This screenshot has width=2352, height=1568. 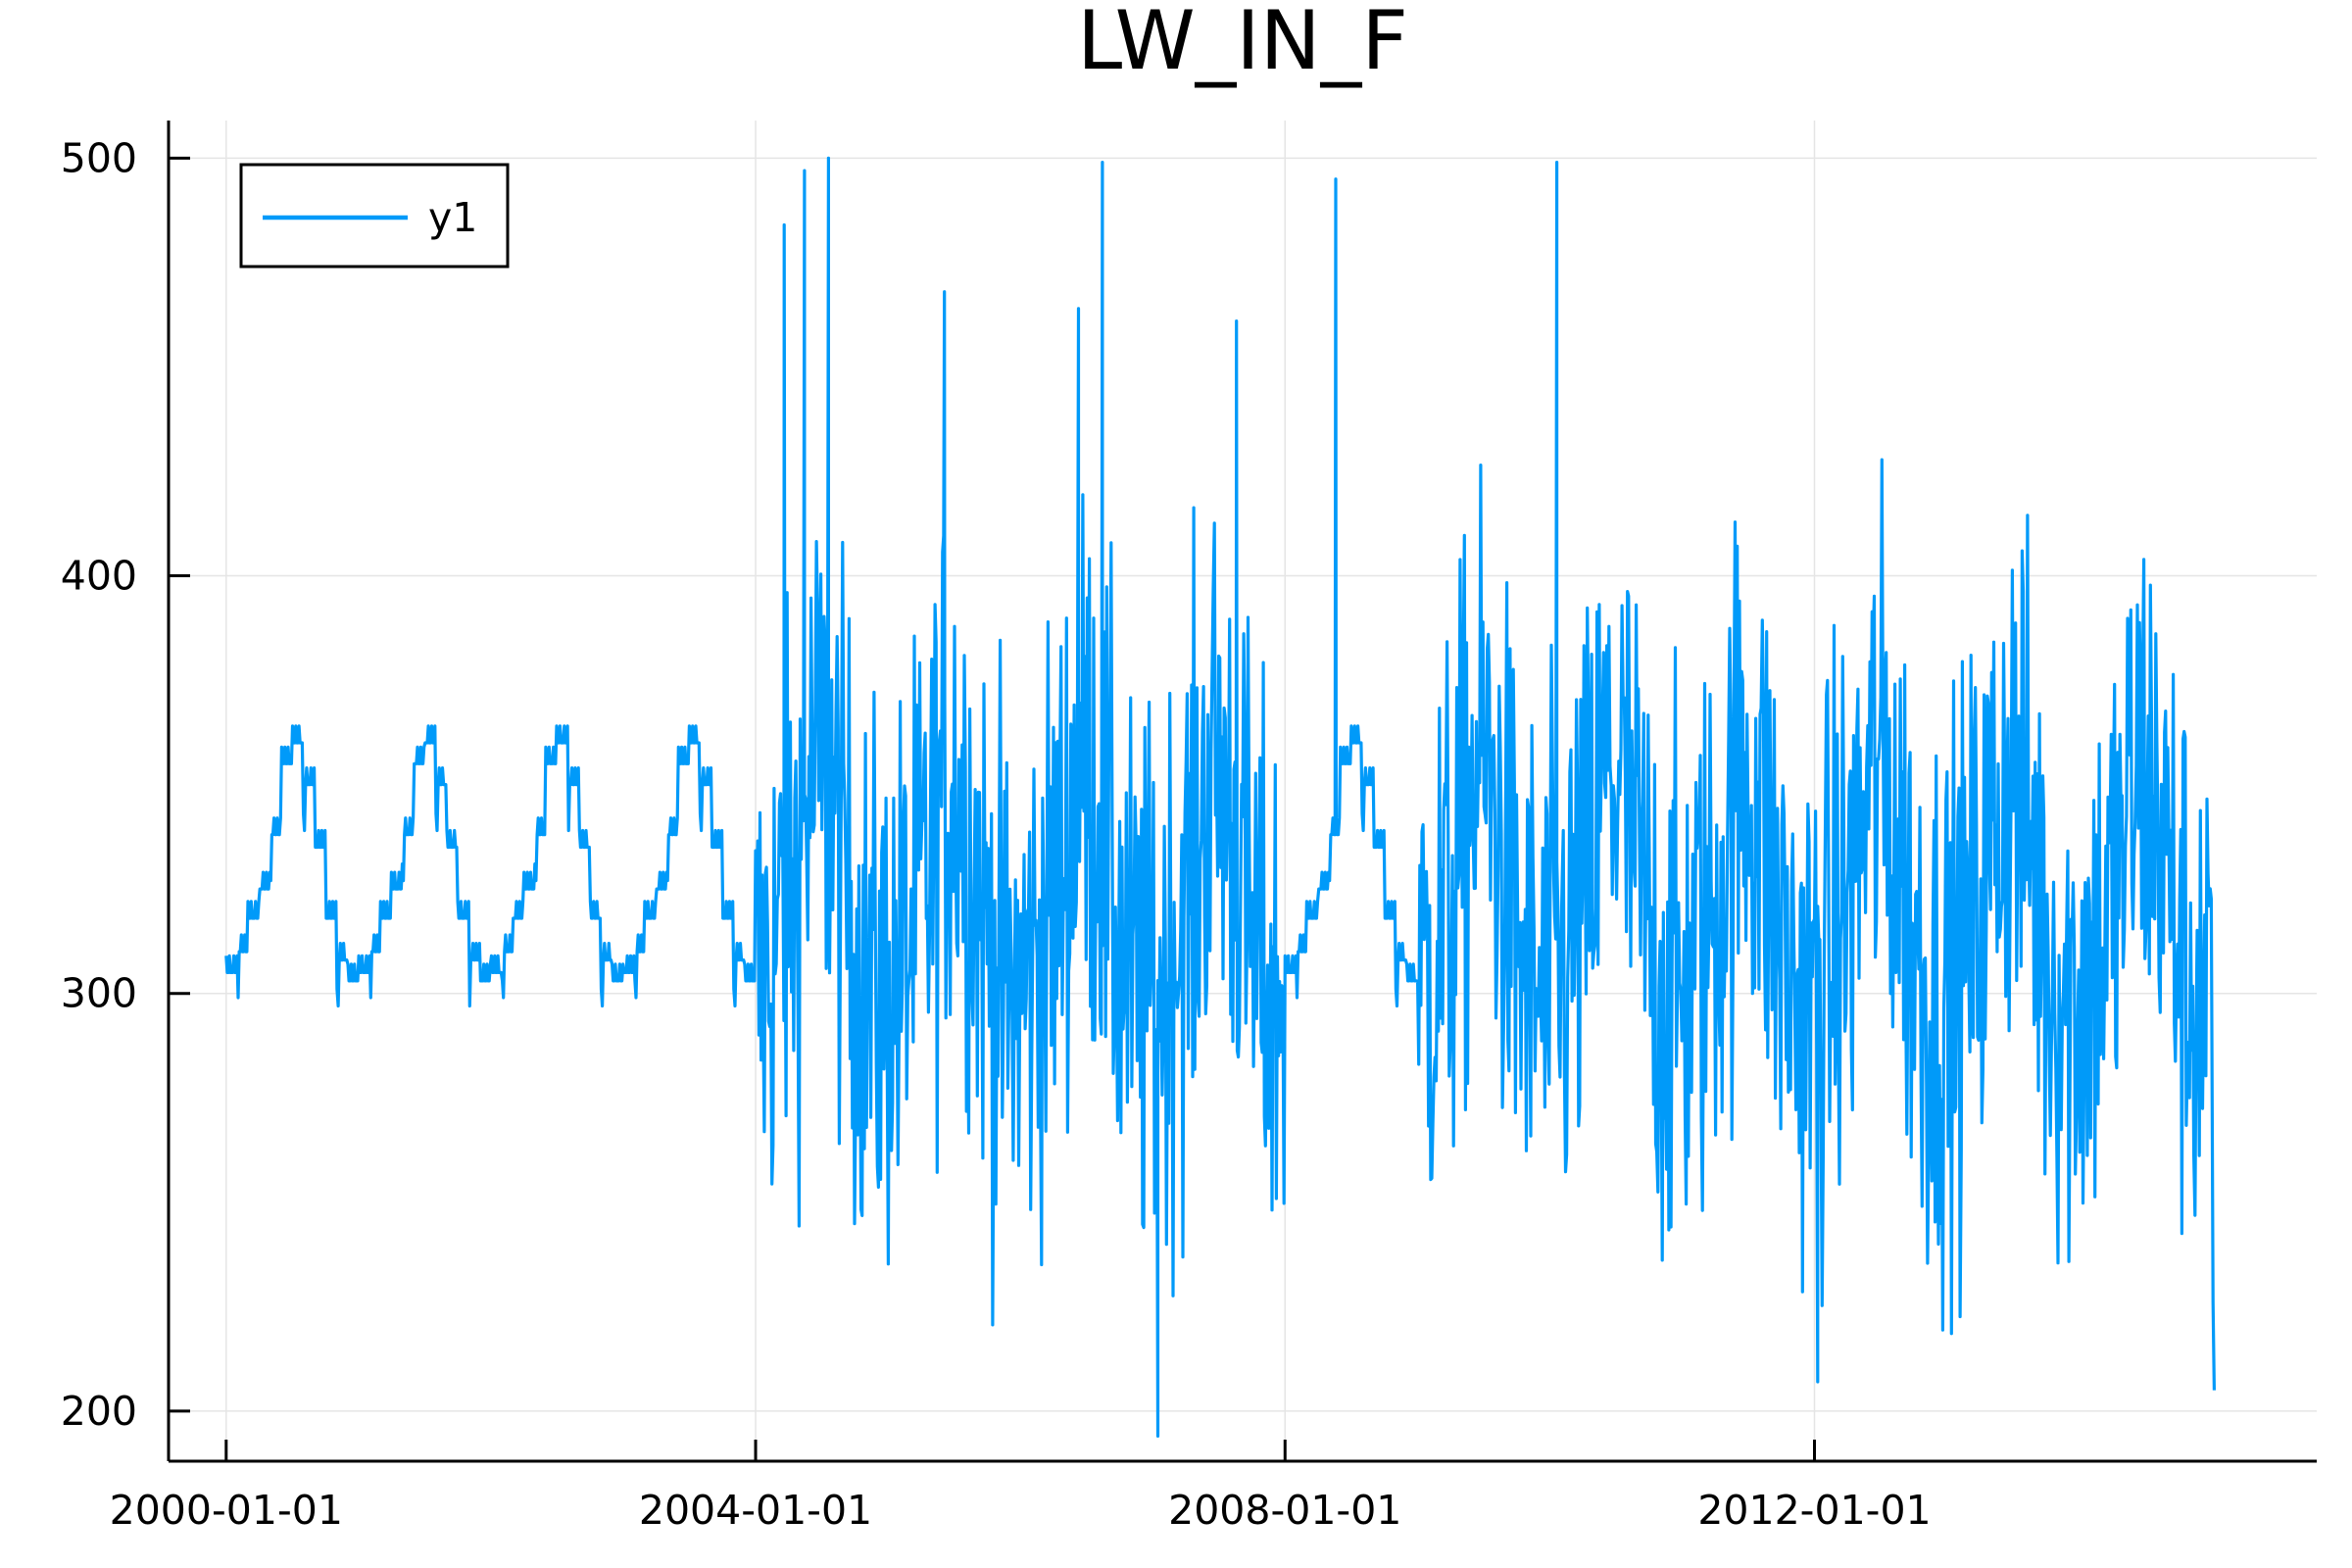 What do you see at coordinates (1284, 1510) in the screenshot?
I see `x-tick-label: 2008-01-01` at bounding box center [1284, 1510].